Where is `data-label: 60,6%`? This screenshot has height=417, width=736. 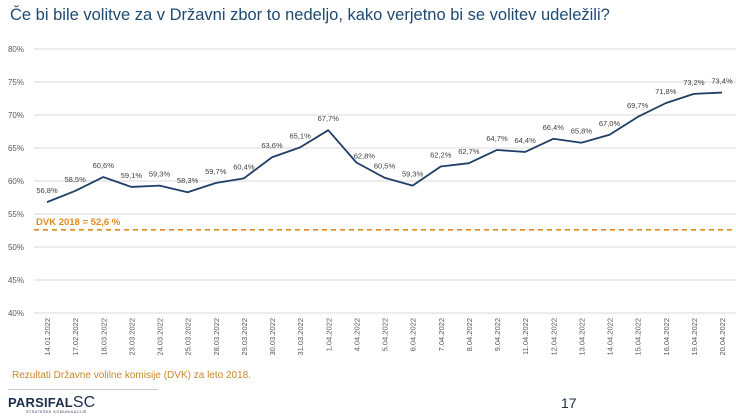
data-label: 60,6% is located at coordinates (104, 165).